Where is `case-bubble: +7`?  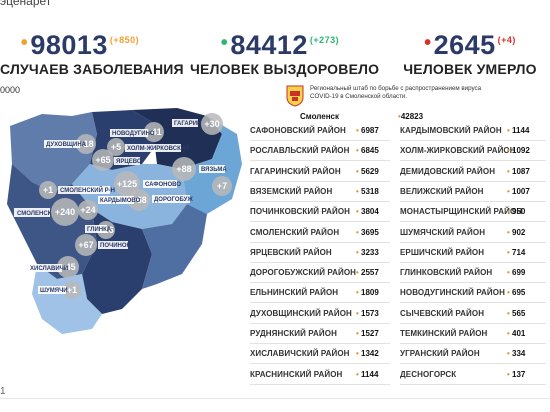
case-bubble: +7 is located at coordinates (222, 186).